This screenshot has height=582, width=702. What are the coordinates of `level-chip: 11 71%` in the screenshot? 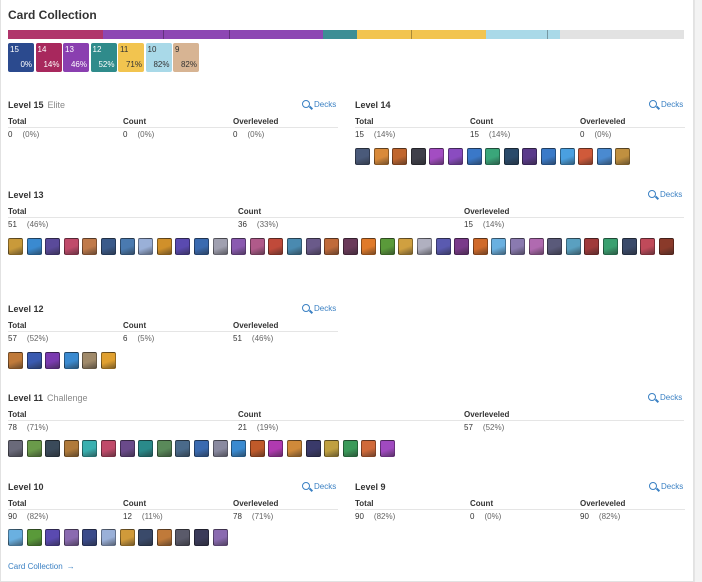 It's located at (131, 57).